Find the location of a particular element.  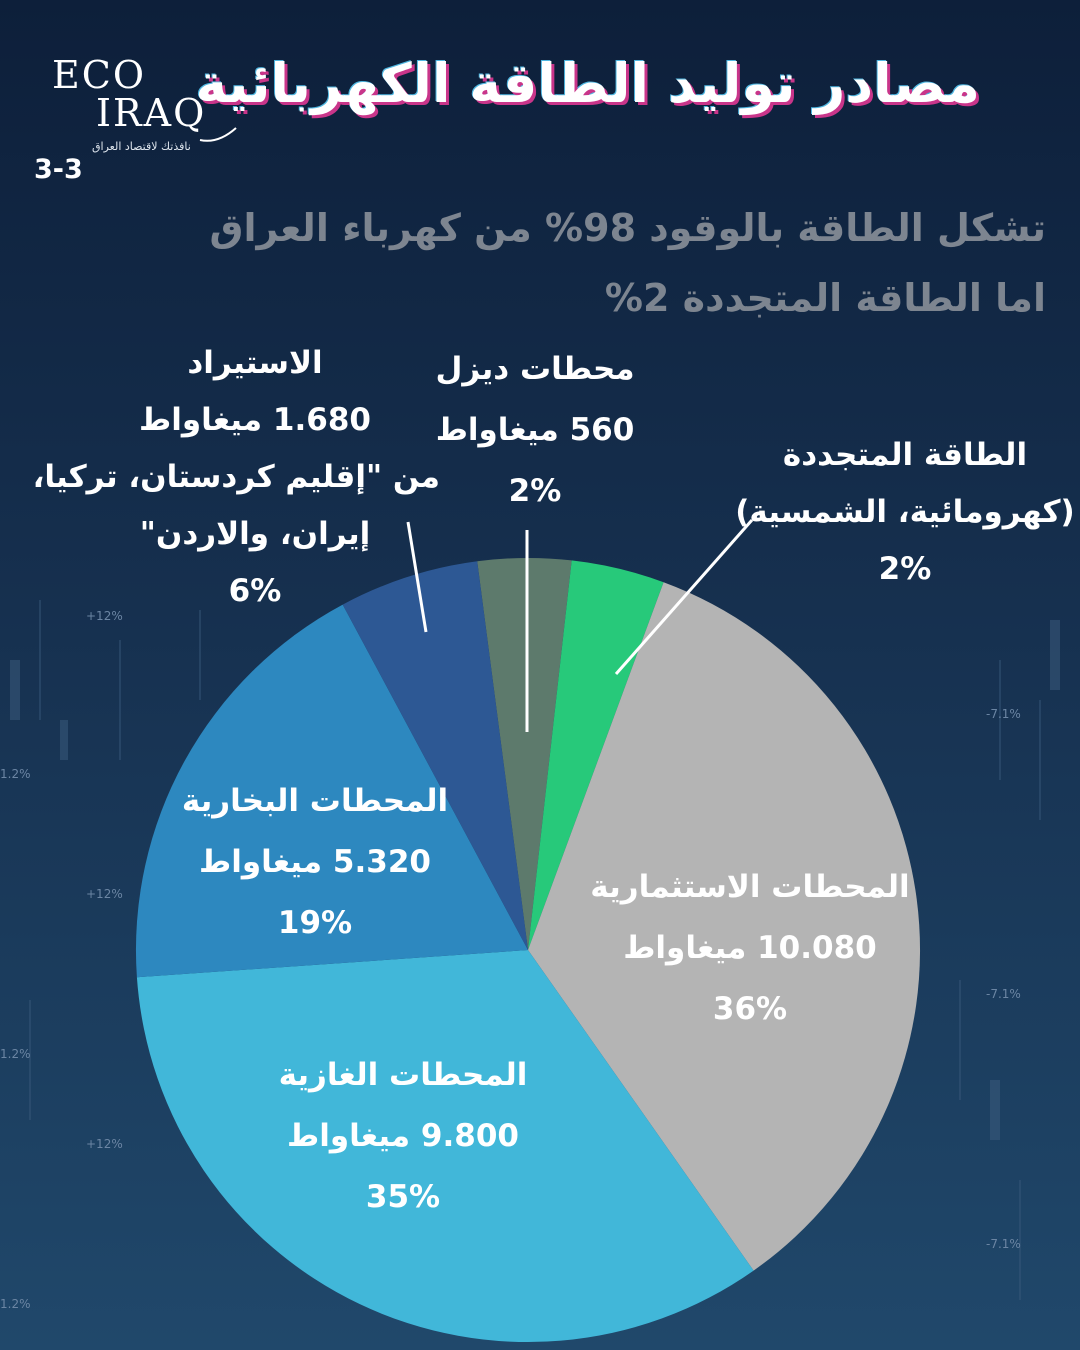

pie-slice-import is located at coordinates (435, 755).